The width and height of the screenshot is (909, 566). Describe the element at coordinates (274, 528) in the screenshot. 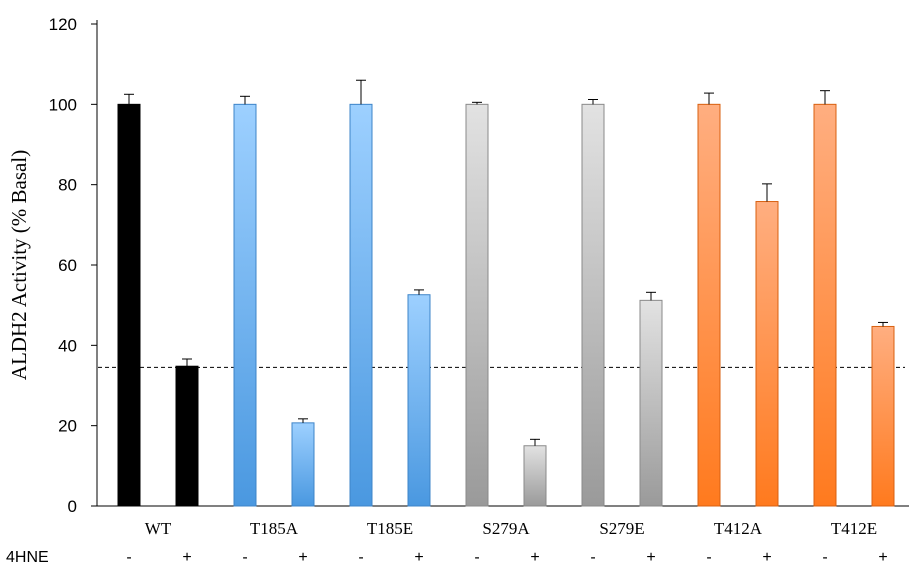

I see `x-category-label: T185A` at that location.